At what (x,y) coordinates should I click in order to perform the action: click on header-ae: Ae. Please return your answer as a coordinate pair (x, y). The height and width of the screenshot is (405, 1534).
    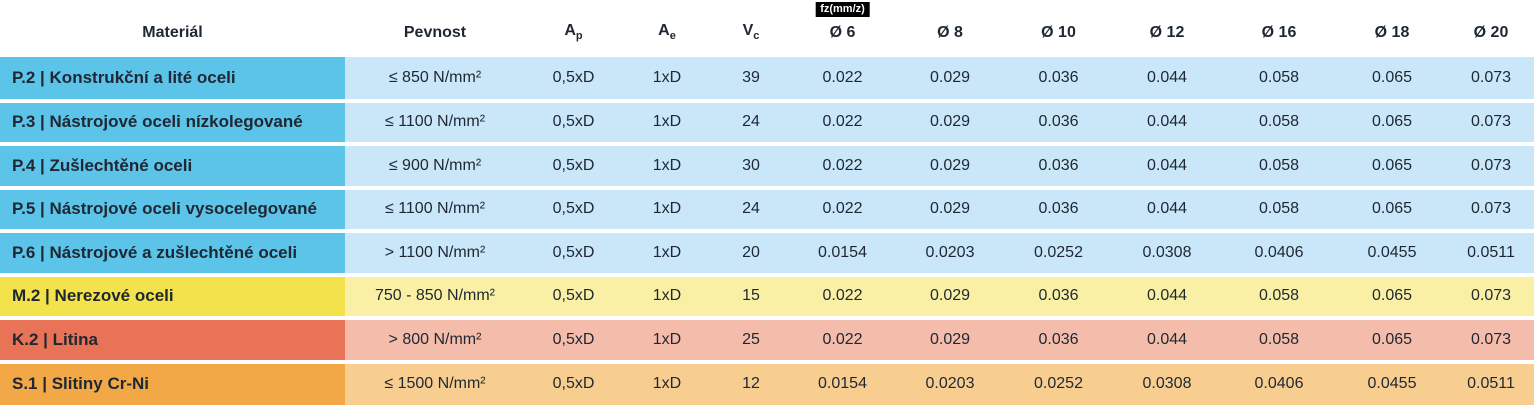
    Looking at the image, I should click on (667, 28).